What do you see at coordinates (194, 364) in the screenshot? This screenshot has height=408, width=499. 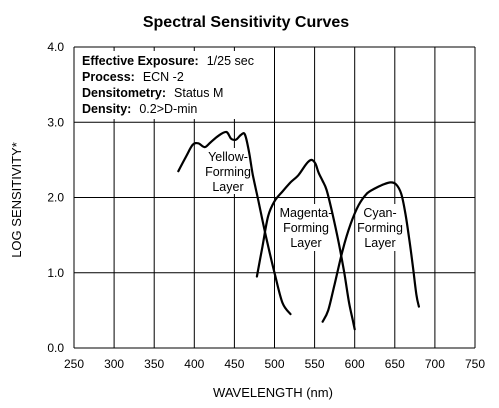 I see `x-tick-label: 400` at bounding box center [194, 364].